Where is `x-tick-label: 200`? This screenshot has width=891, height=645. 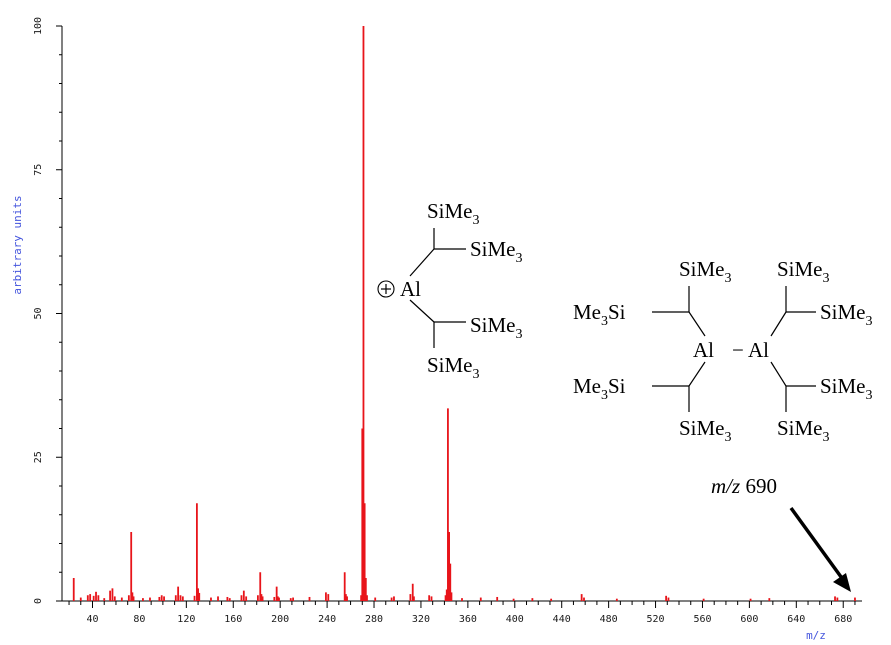 x-tick-label: 200 is located at coordinates (280, 619).